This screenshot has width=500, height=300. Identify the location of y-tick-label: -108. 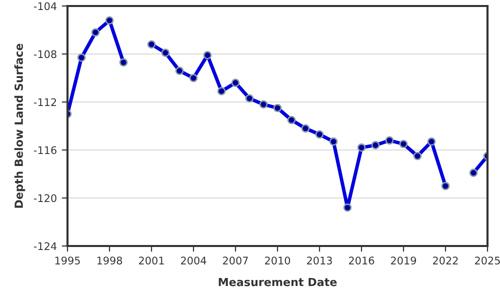
(45, 54).